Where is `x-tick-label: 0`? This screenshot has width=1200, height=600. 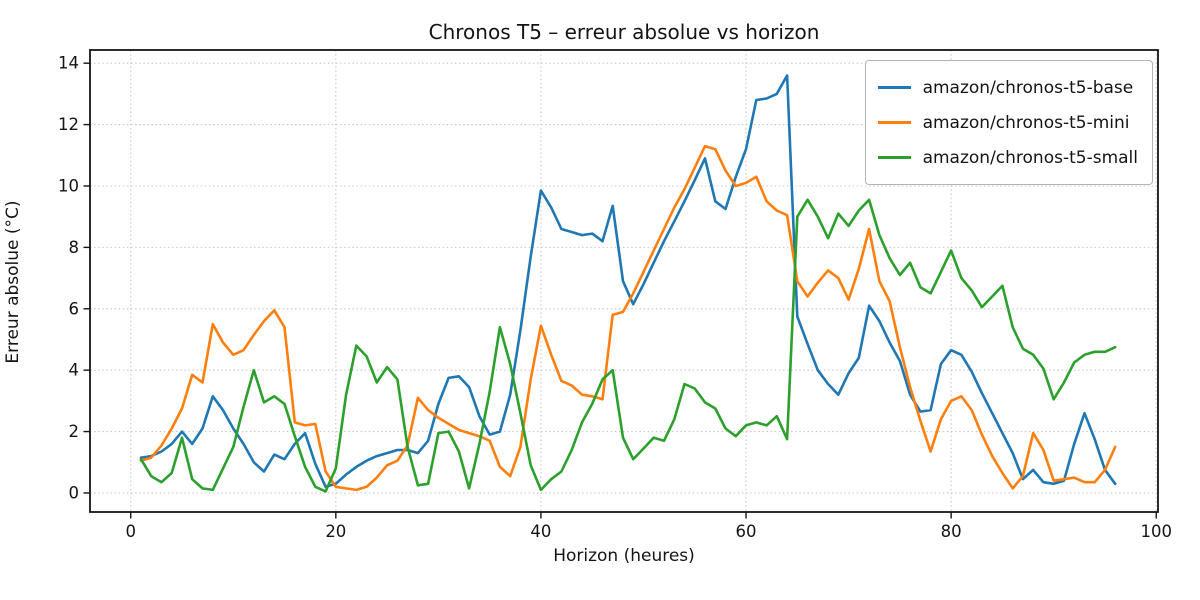
x-tick-label: 0 is located at coordinates (130, 531).